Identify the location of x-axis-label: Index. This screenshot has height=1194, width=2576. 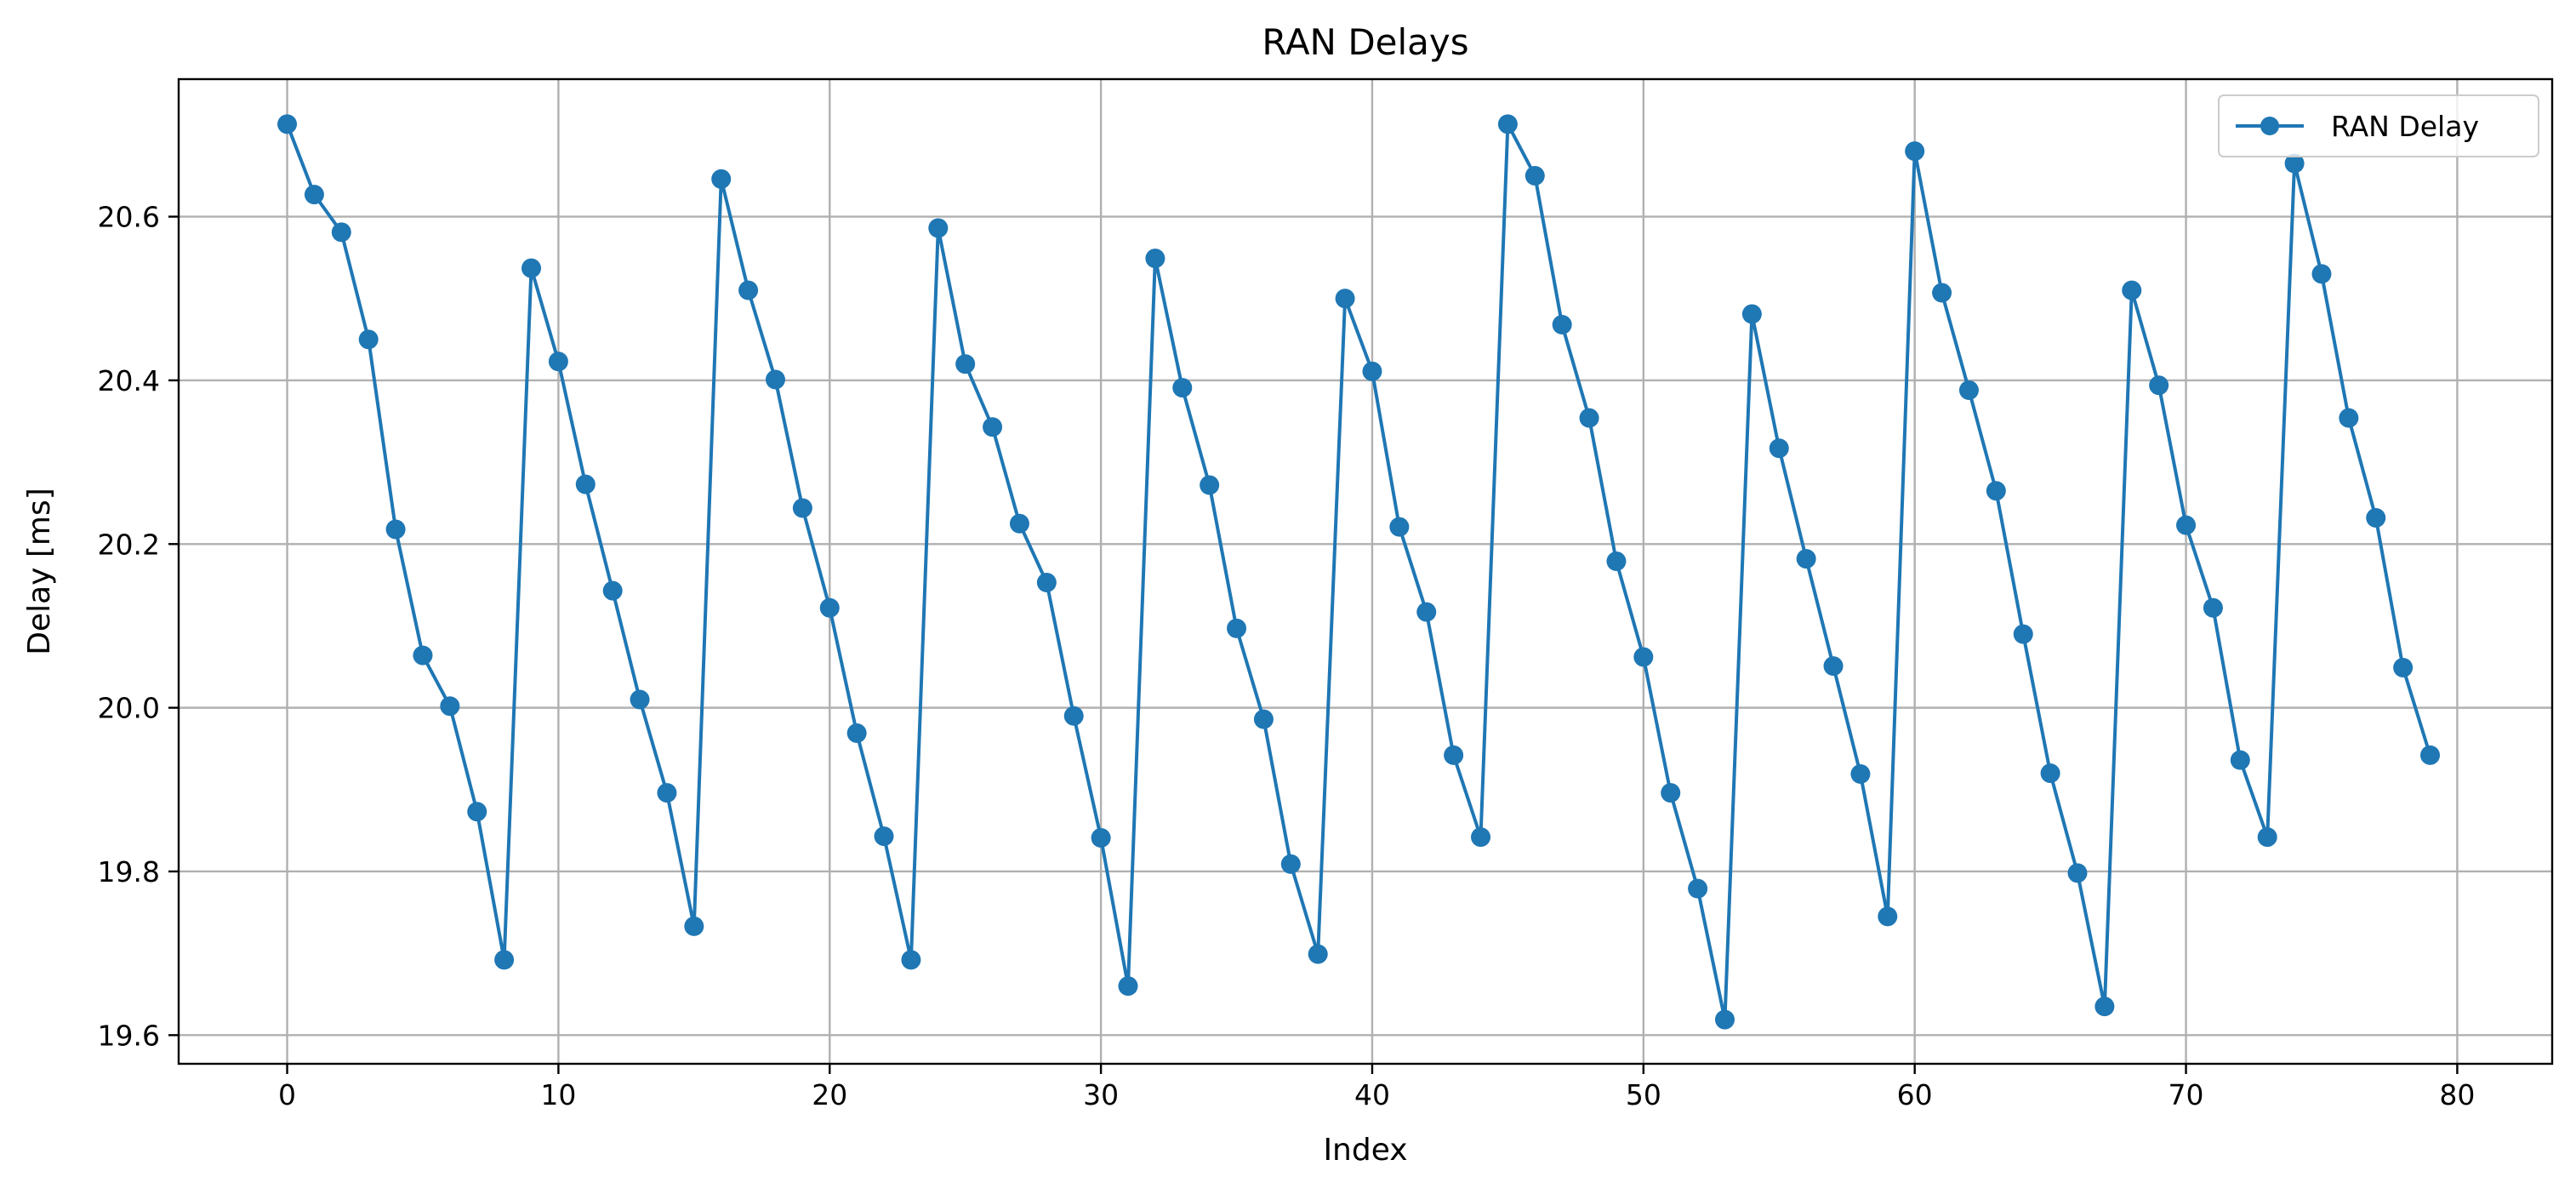
(1365, 1150).